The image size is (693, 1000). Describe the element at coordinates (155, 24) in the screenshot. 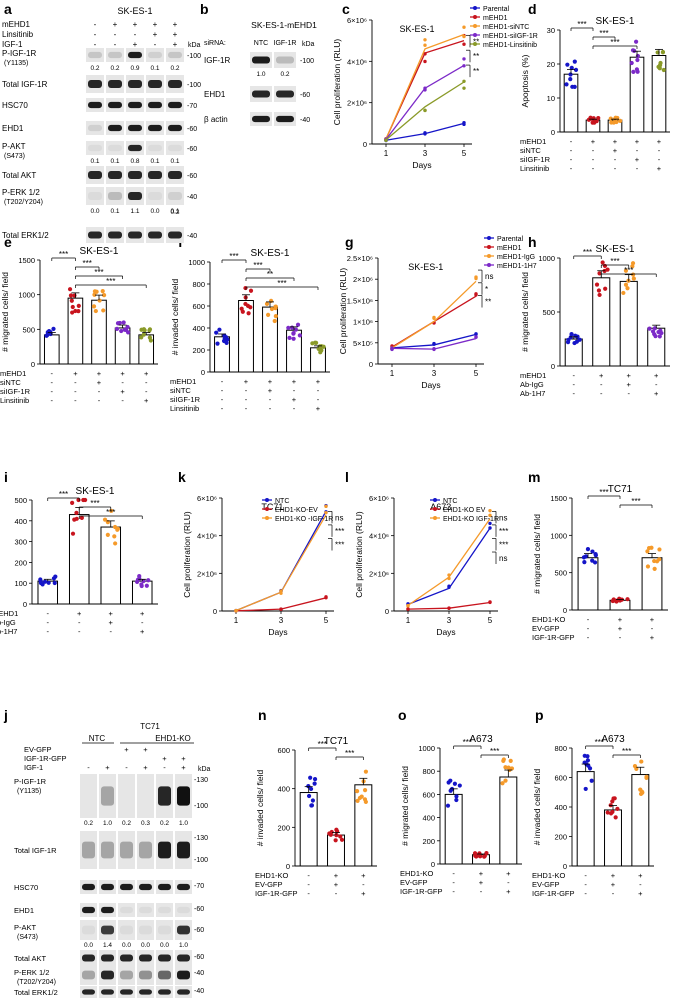

I see `blot-a-sign: +` at that location.